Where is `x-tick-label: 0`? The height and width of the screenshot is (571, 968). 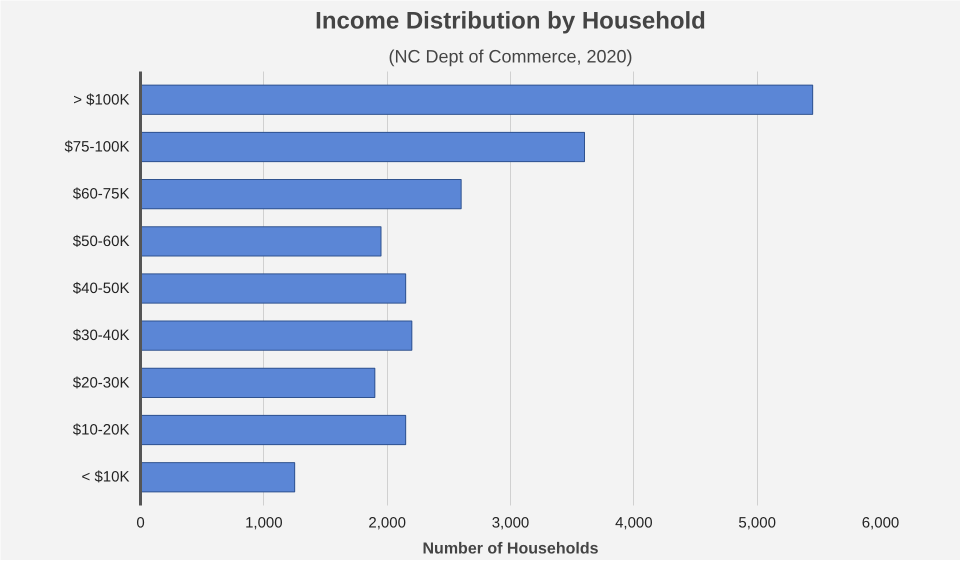 x-tick-label: 0 is located at coordinates (140, 523).